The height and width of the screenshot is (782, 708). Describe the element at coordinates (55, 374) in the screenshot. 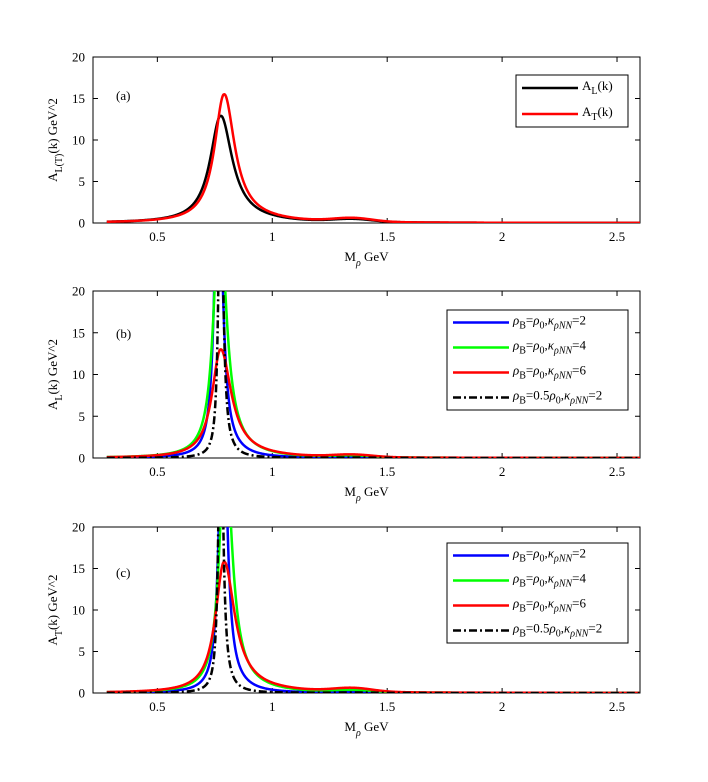

I see `y-axis-label: AL(k) GeV^2` at that location.